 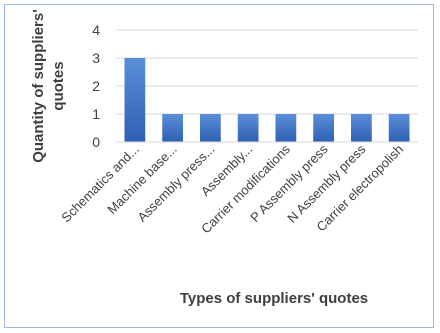 What do you see at coordinates (38, 86) in the screenshot?
I see `y-axis-title-line: Quantity of suppliers'` at bounding box center [38, 86].